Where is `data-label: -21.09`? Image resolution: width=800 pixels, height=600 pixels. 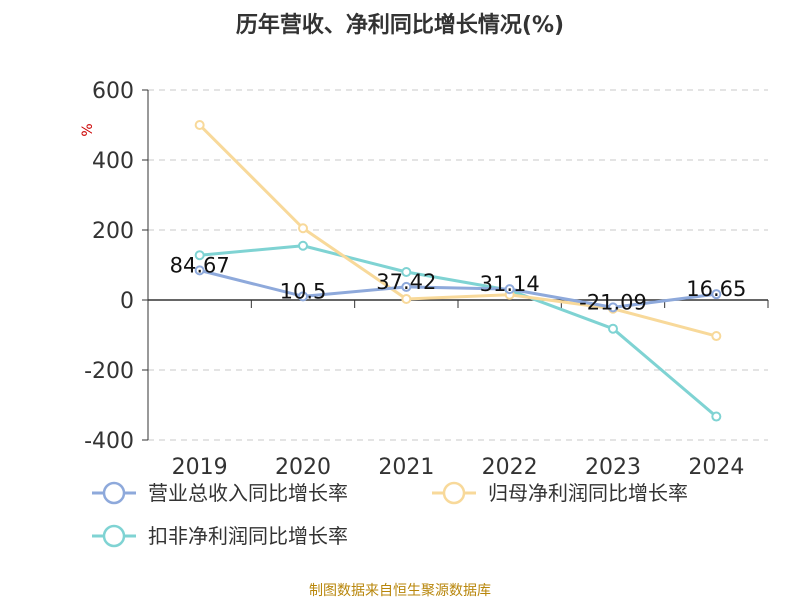 data-label: -21.09 is located at coordinates (613, 302).